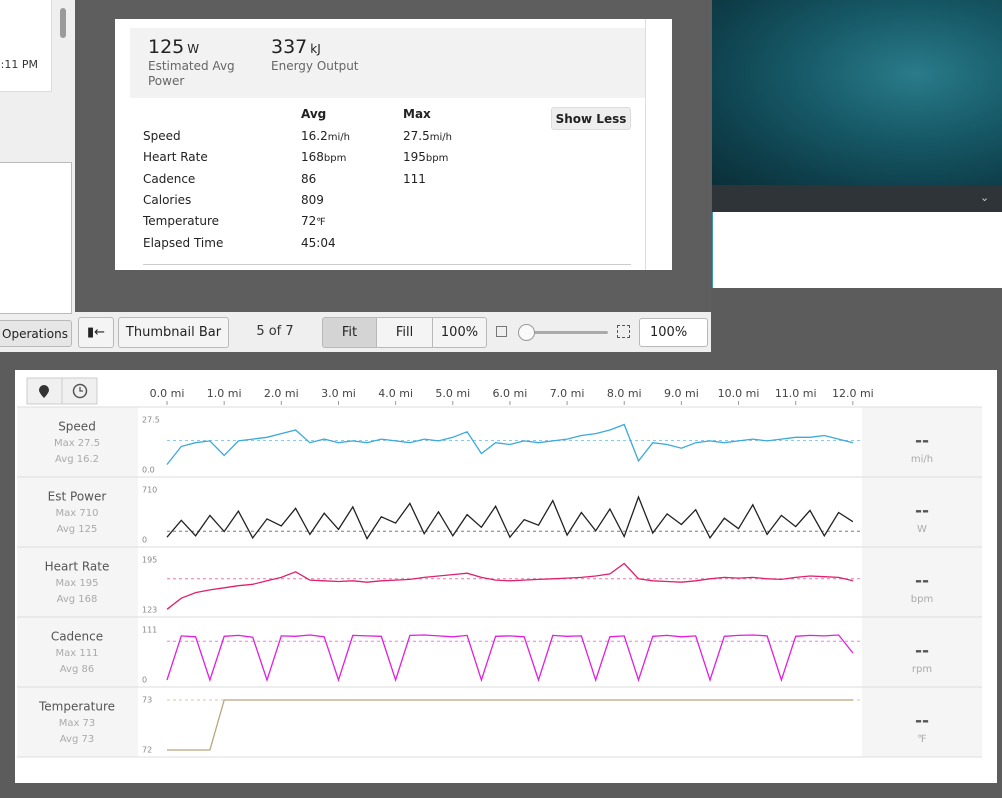 Image resolution: width=1002 pixels, height=798 pixels. I want to click on column-header: Avg, so click(314, 114).